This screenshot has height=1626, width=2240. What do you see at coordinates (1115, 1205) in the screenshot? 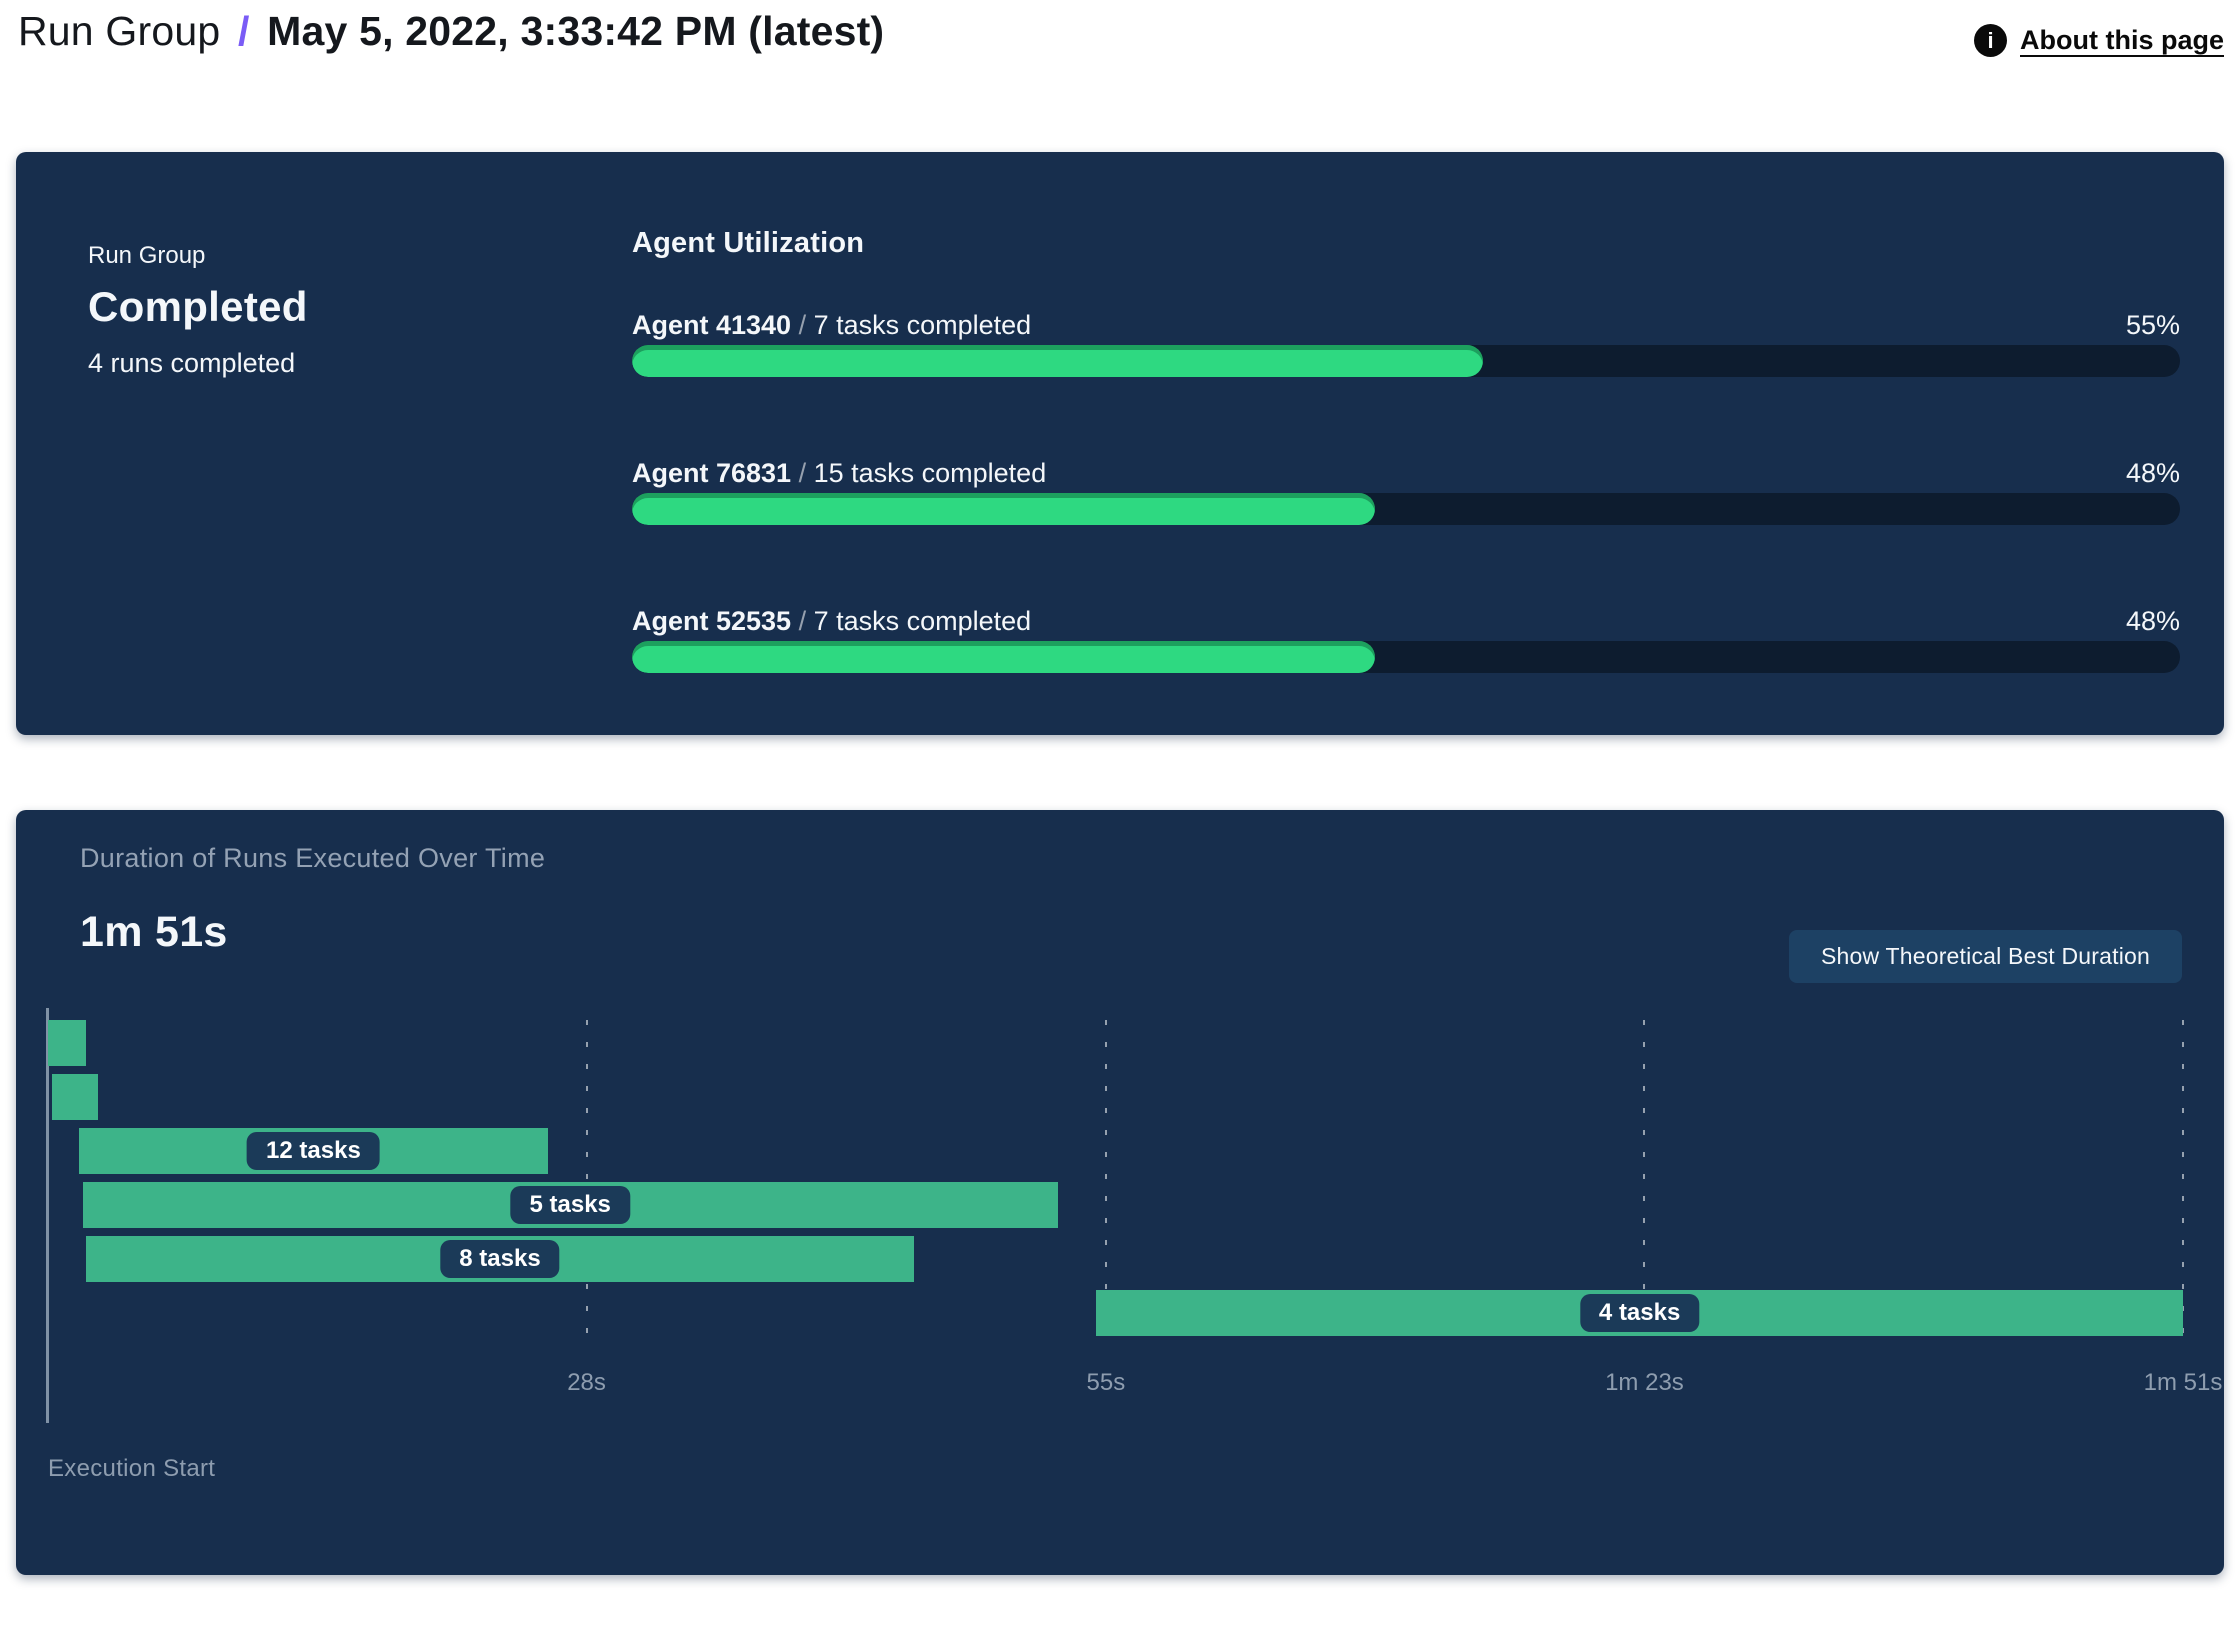
I see `run-row: 5 tasks` at bounding box center [1115, 1205].